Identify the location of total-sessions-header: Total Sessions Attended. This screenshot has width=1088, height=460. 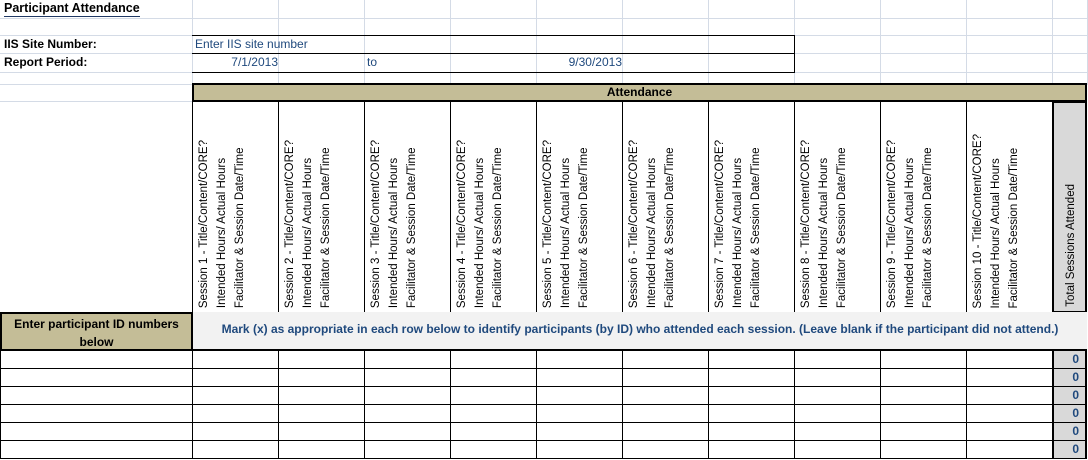
(1069, 207).